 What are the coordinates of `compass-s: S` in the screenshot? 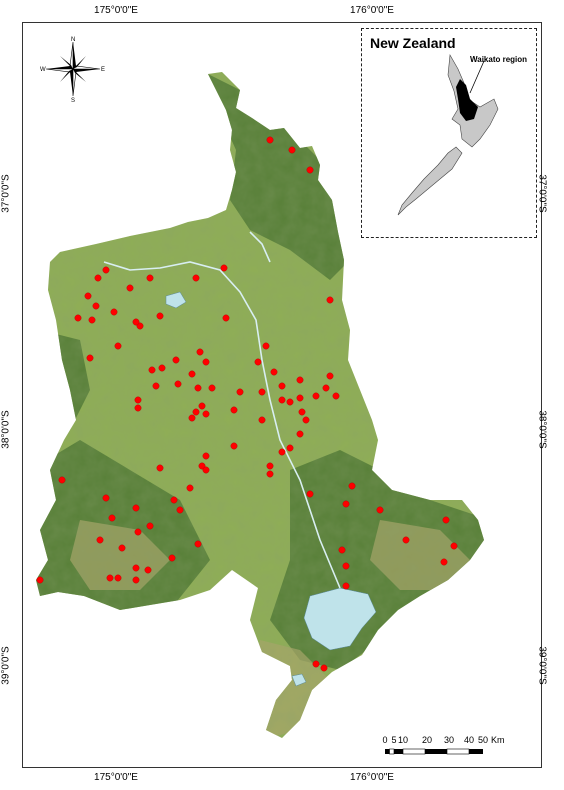 It's located at (73, 100).